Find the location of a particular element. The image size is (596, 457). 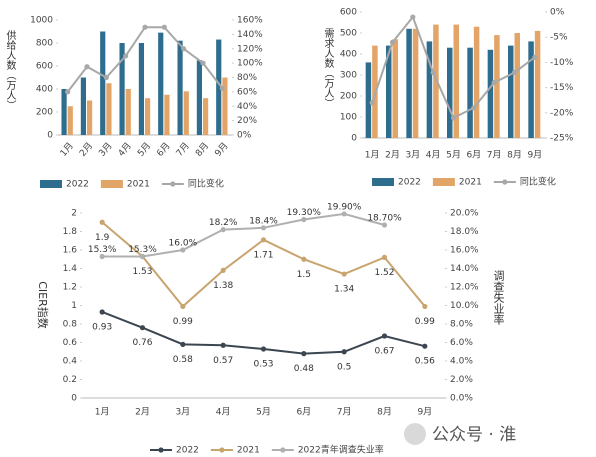

y-axis-title: 需求人数（万人） is located at coordinates (328, 68).